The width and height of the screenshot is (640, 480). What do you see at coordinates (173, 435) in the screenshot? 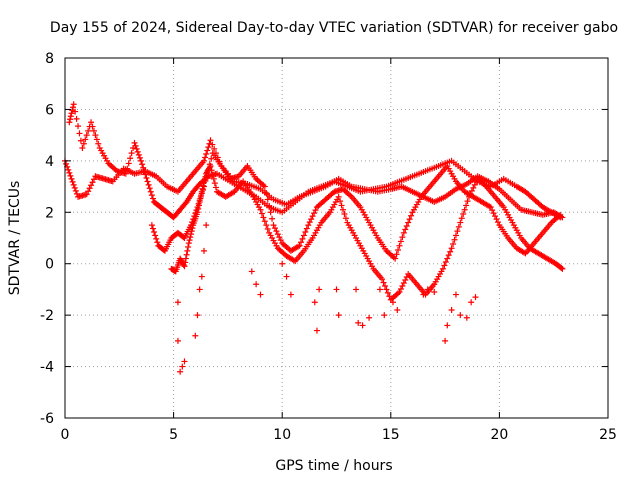
I see `x-tick-label: 5` at bounding box center [173, 435].